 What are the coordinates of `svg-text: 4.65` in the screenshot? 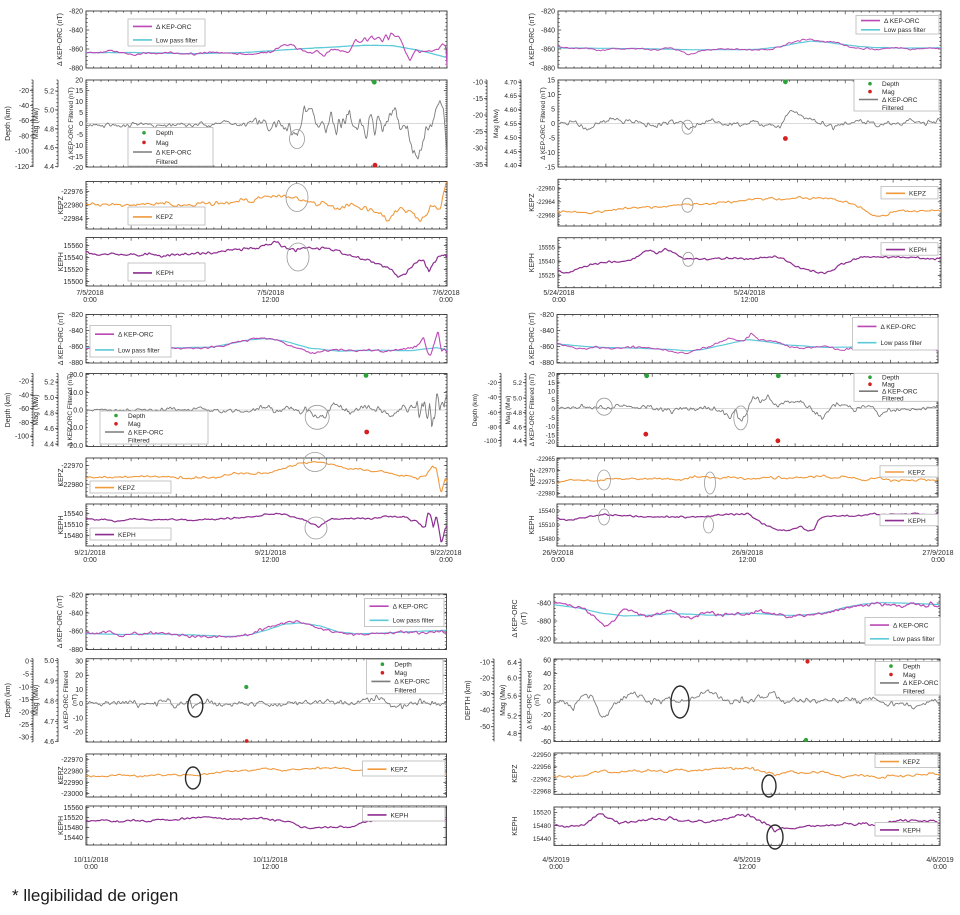 It's located at (510, 96).